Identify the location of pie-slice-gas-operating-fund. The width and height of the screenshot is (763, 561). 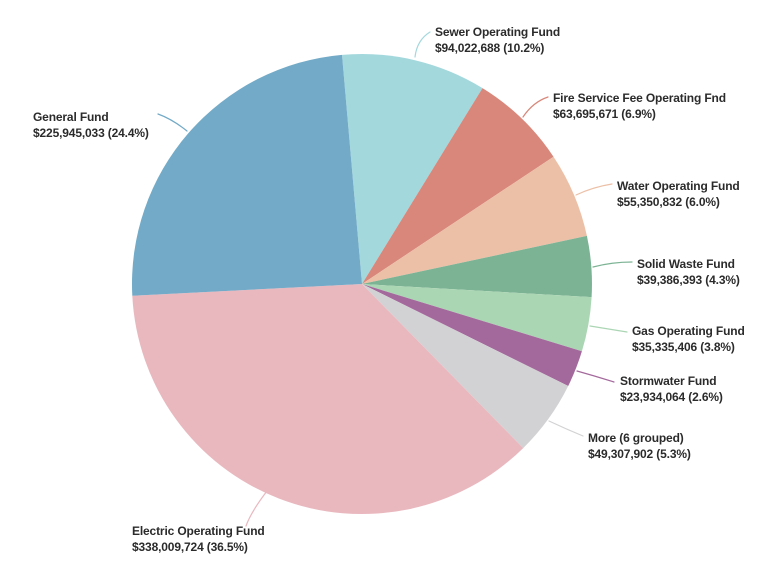
(477, 318).